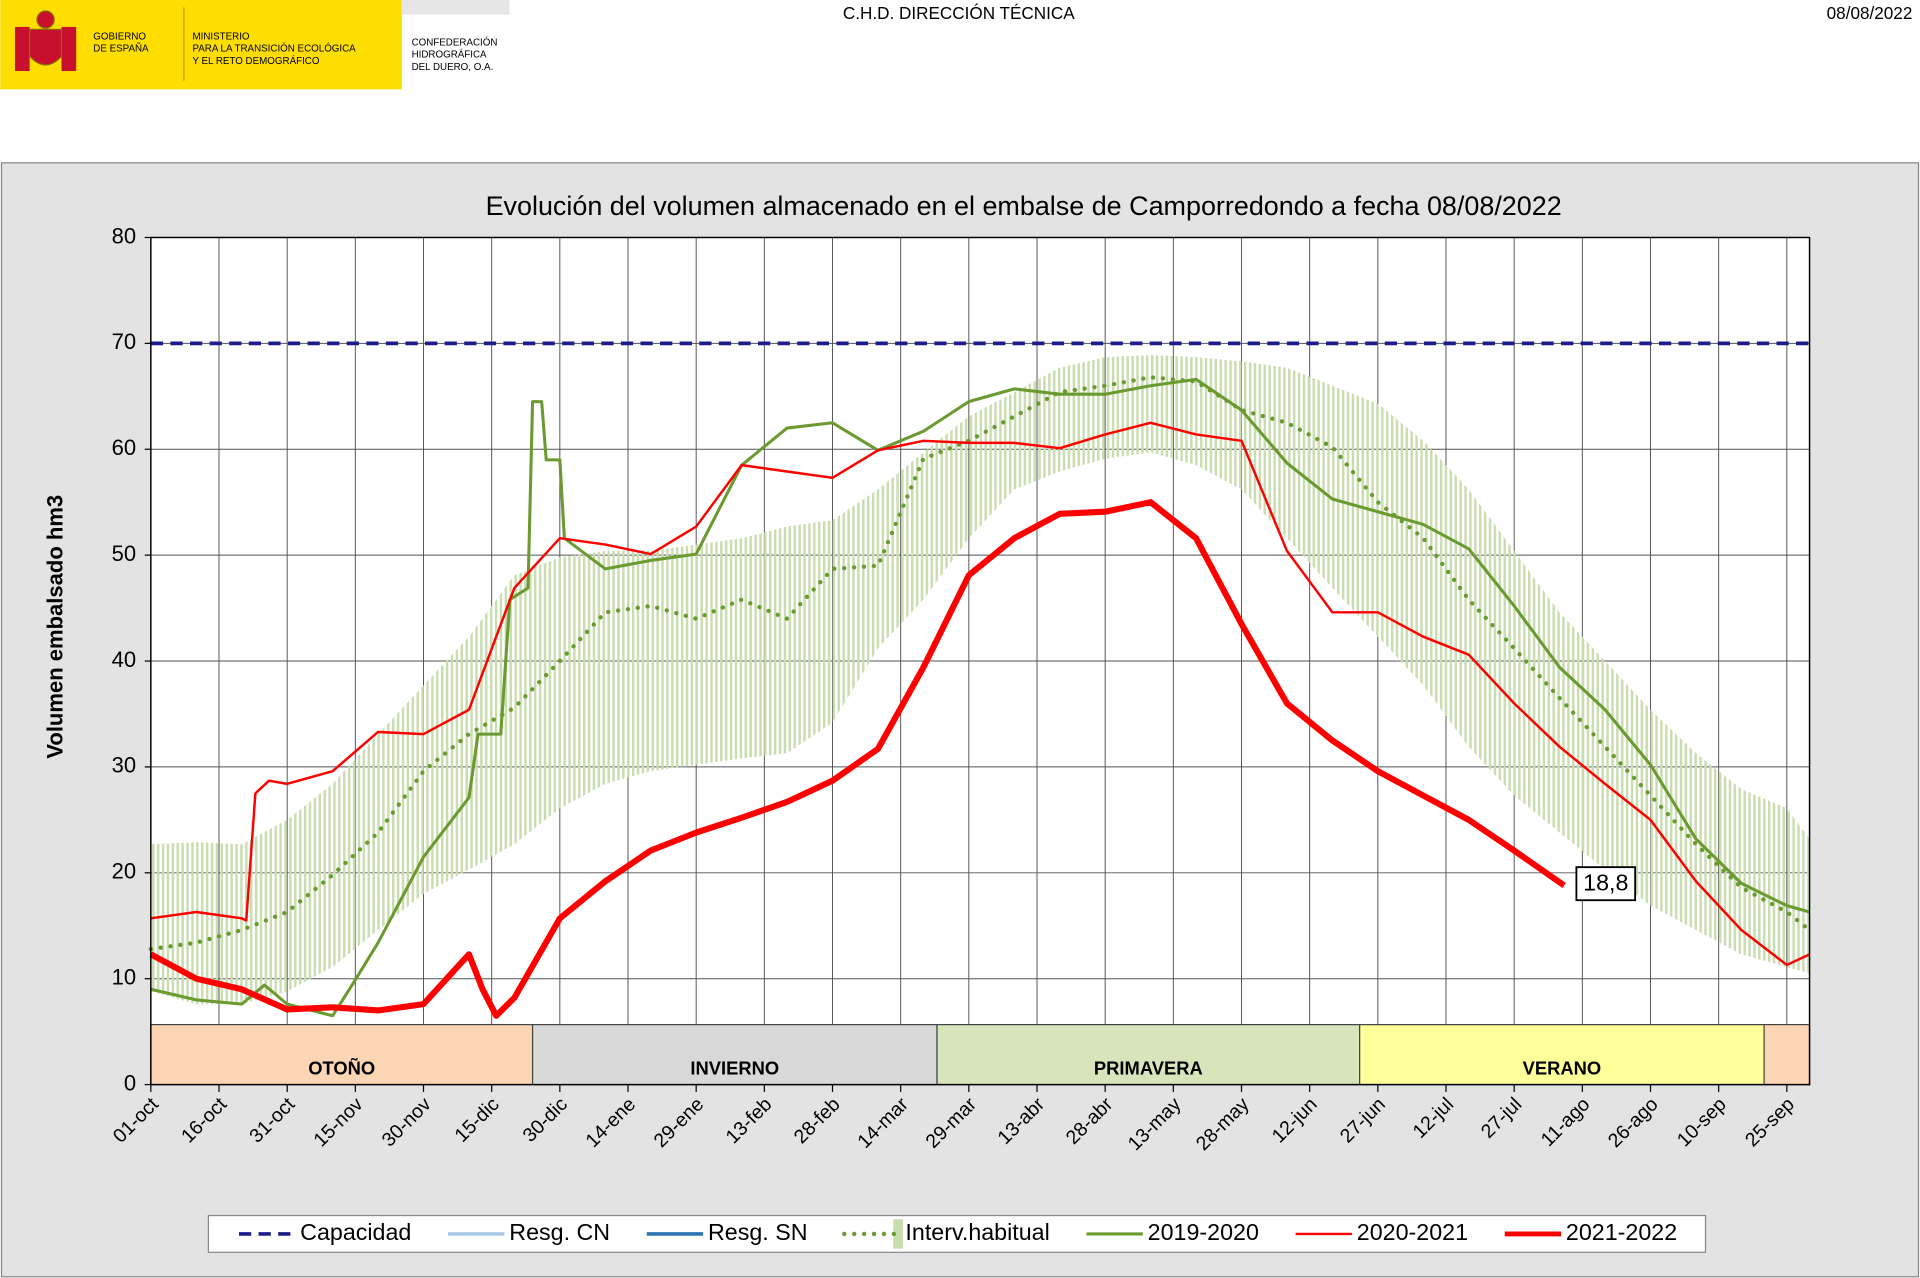 The image size is (1920, 1278). Describe the element at coordinates (959, 13) in the screenshot. I see `header-center: C.H.D. DIRECCIÓN TÉCNICA` at that location.